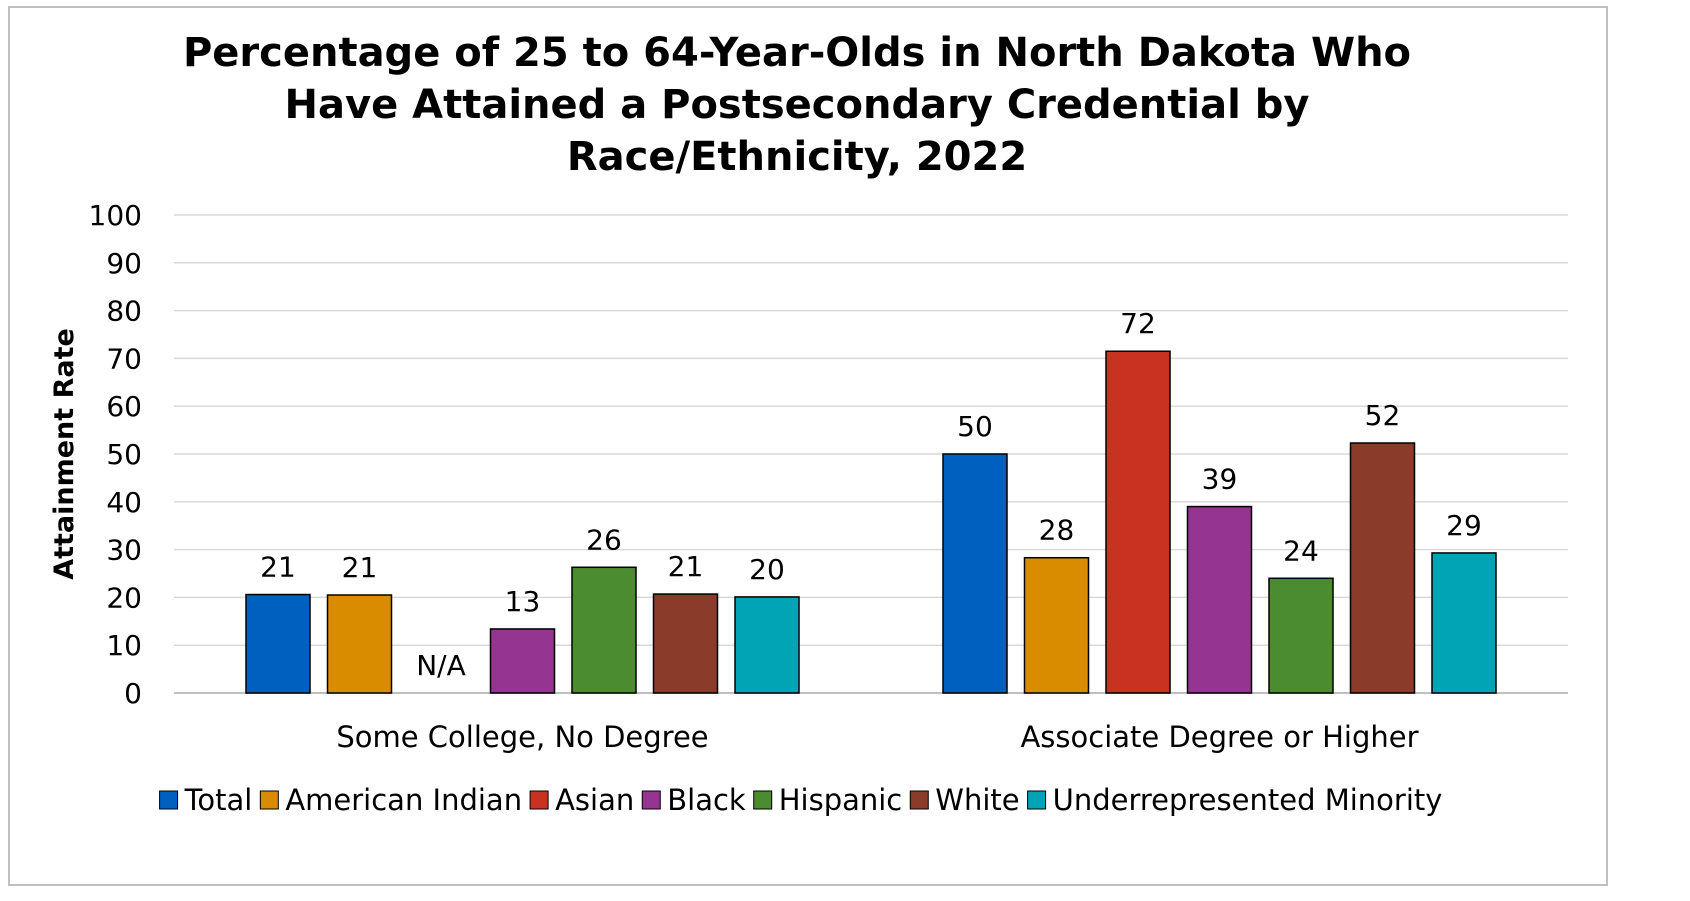 The width and height of the screenshot is (1690, 901). What do you see at coordinates (1301, 550) in the screenshot?
I see `data-label: 24` at bounding box center [1301, 550].